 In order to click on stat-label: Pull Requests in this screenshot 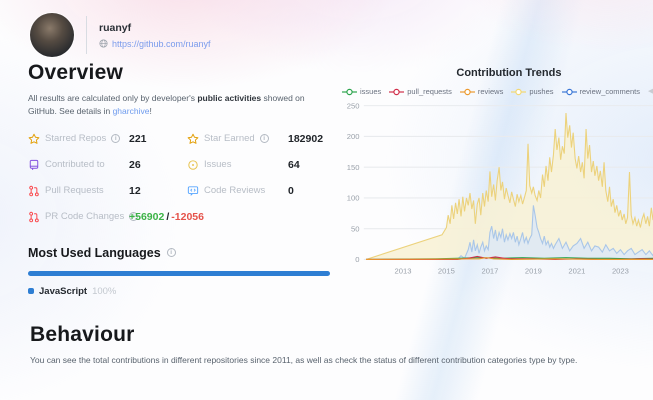, I will do `click(74, 190)`.